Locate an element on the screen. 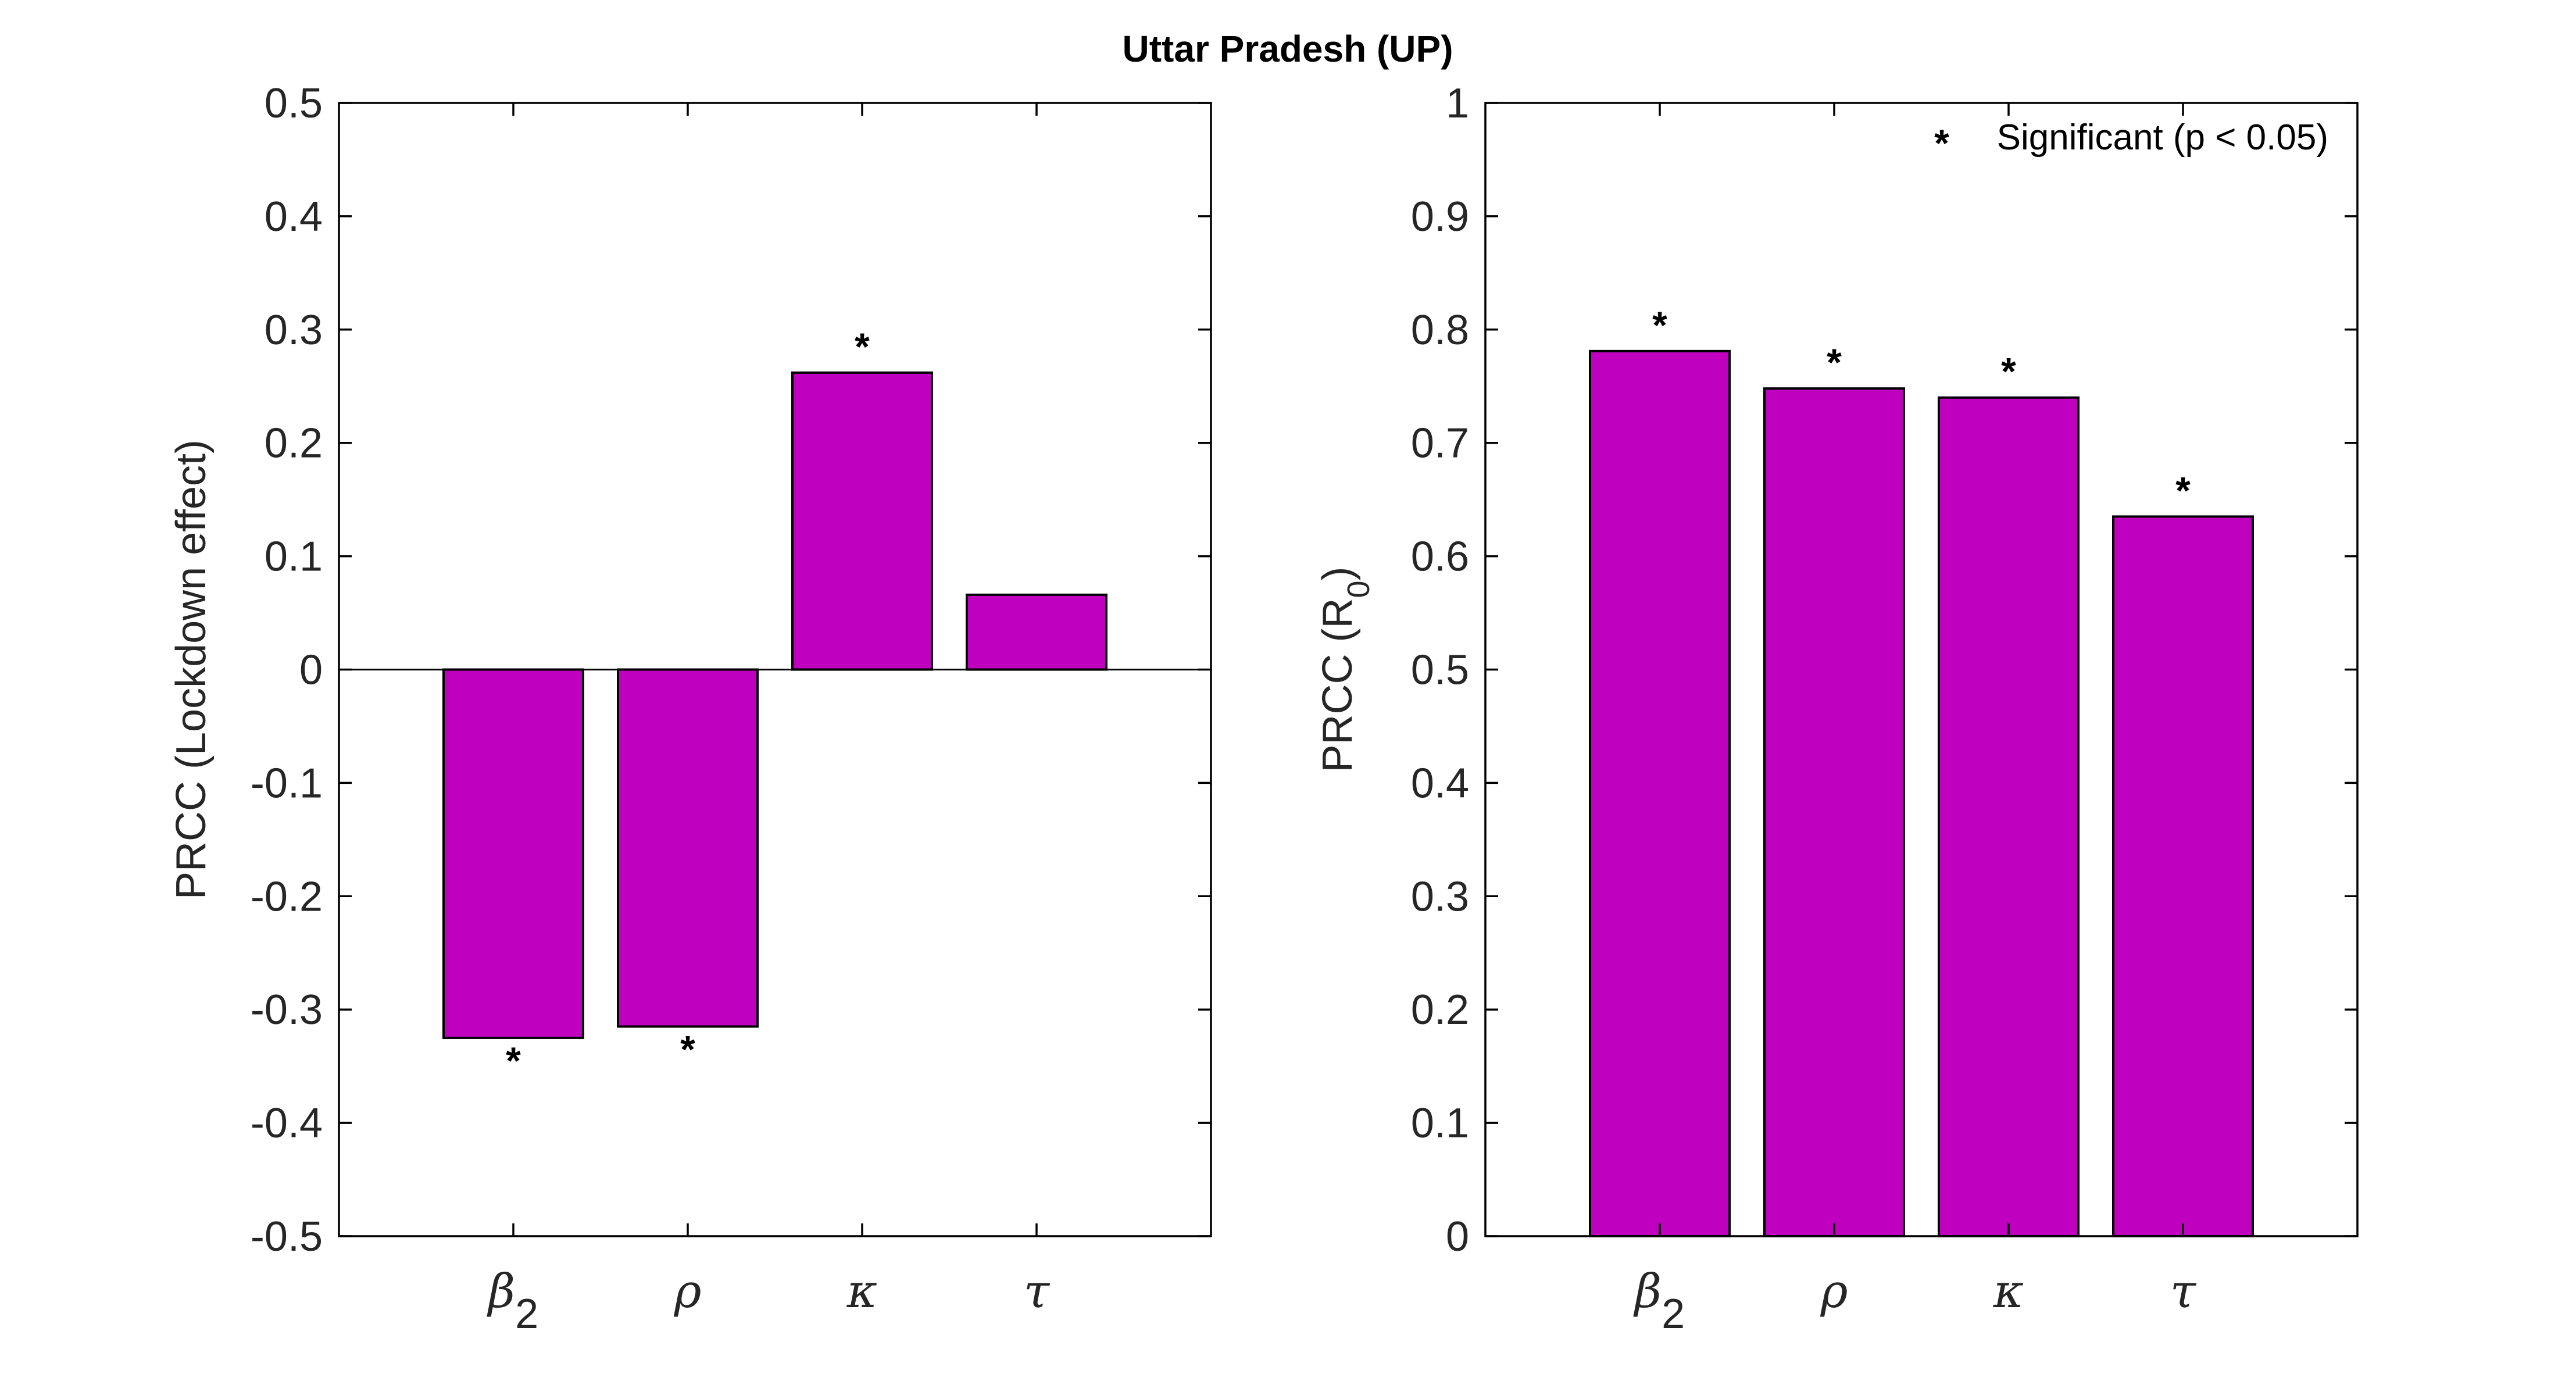  y-tick-label: -0.4 is located at coordinates (287, 1123).